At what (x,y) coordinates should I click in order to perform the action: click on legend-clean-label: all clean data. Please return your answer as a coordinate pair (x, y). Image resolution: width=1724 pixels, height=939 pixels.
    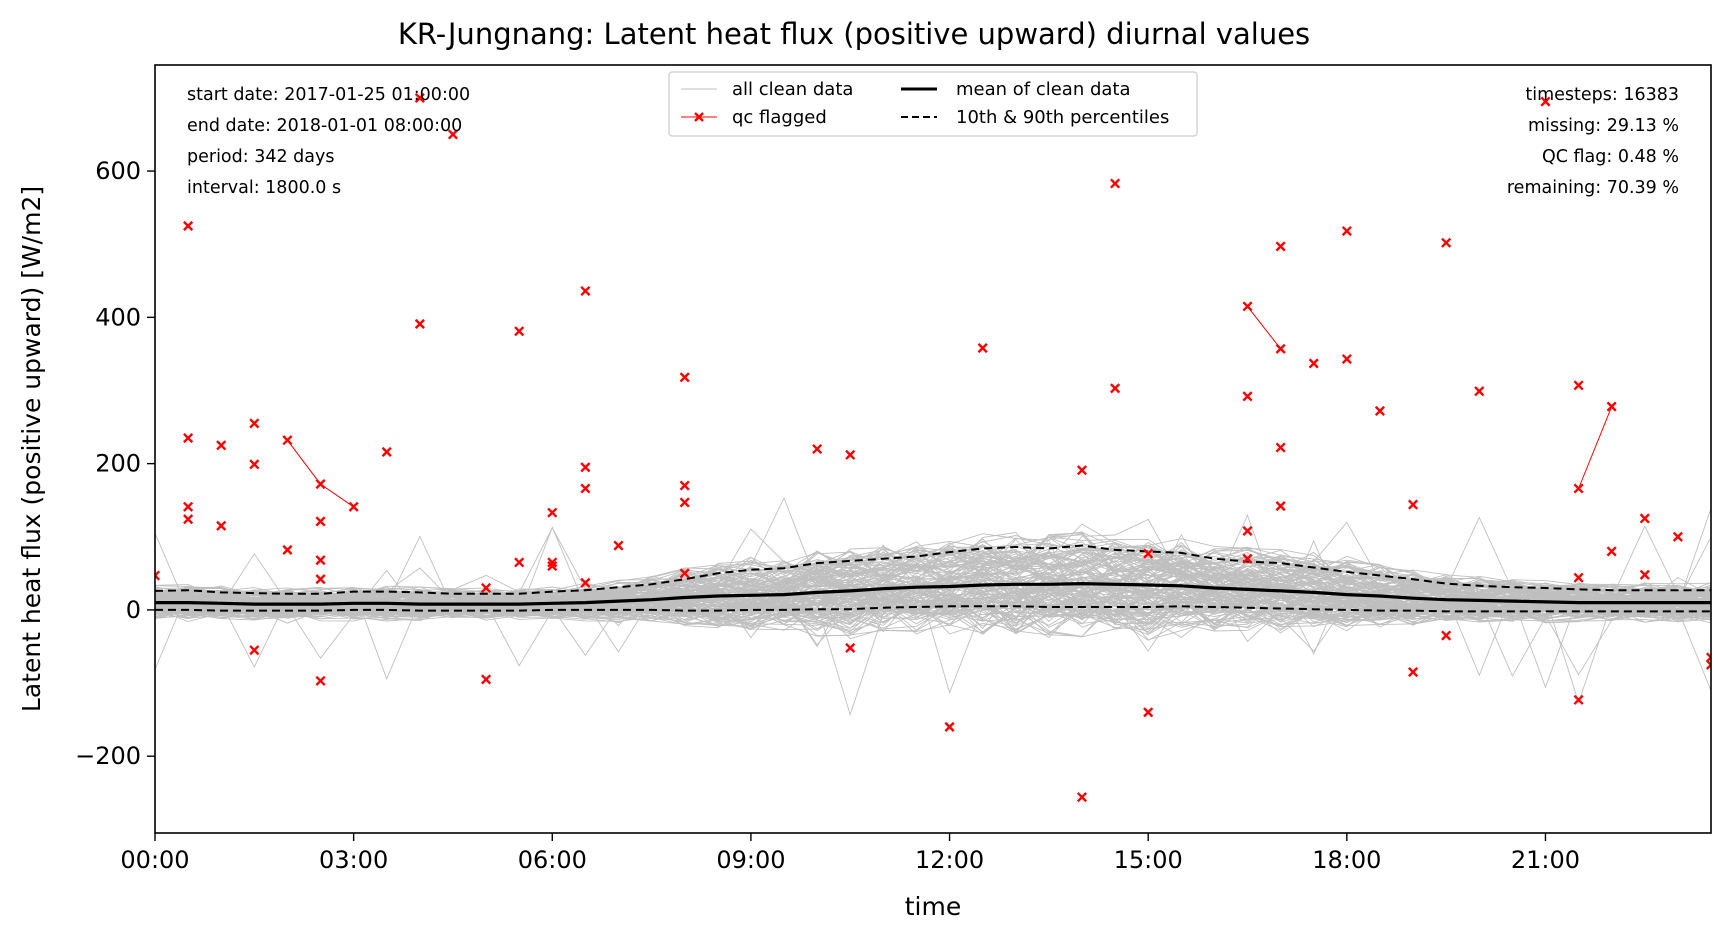
    Looking at the image, I should click on (792, 89).